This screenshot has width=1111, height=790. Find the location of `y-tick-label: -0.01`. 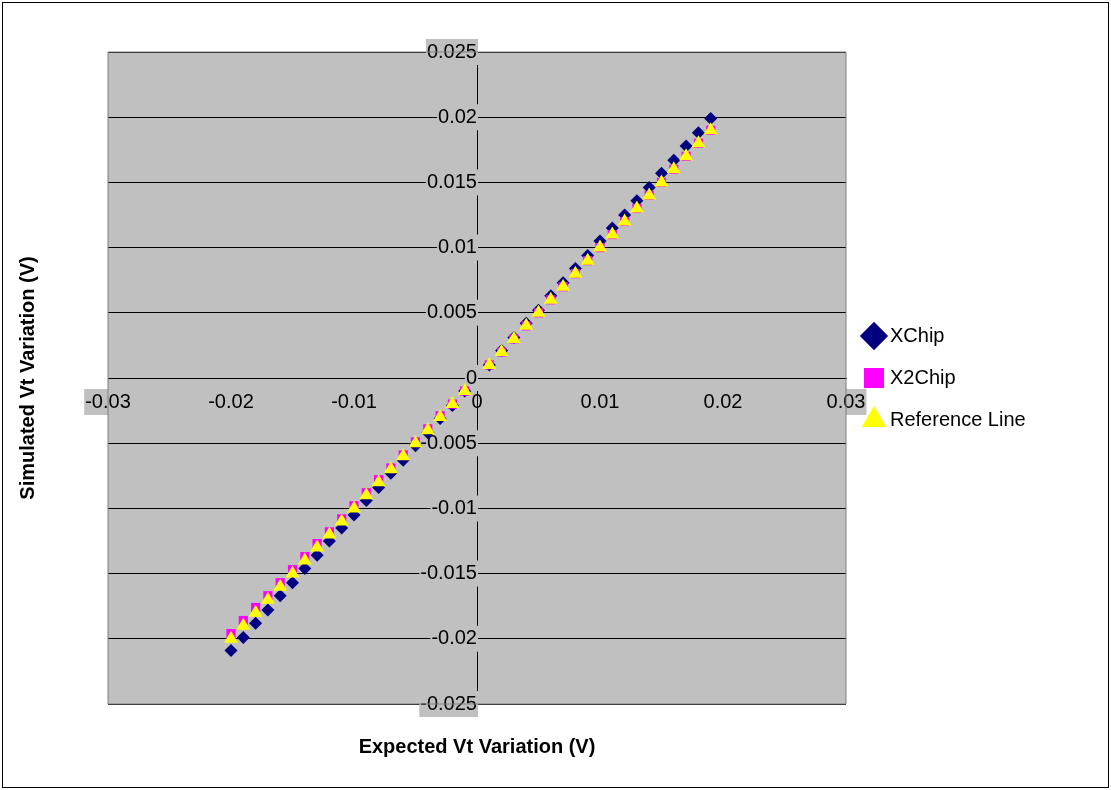

y-tick-label: -0.01 is located at coordinates (454, 506).